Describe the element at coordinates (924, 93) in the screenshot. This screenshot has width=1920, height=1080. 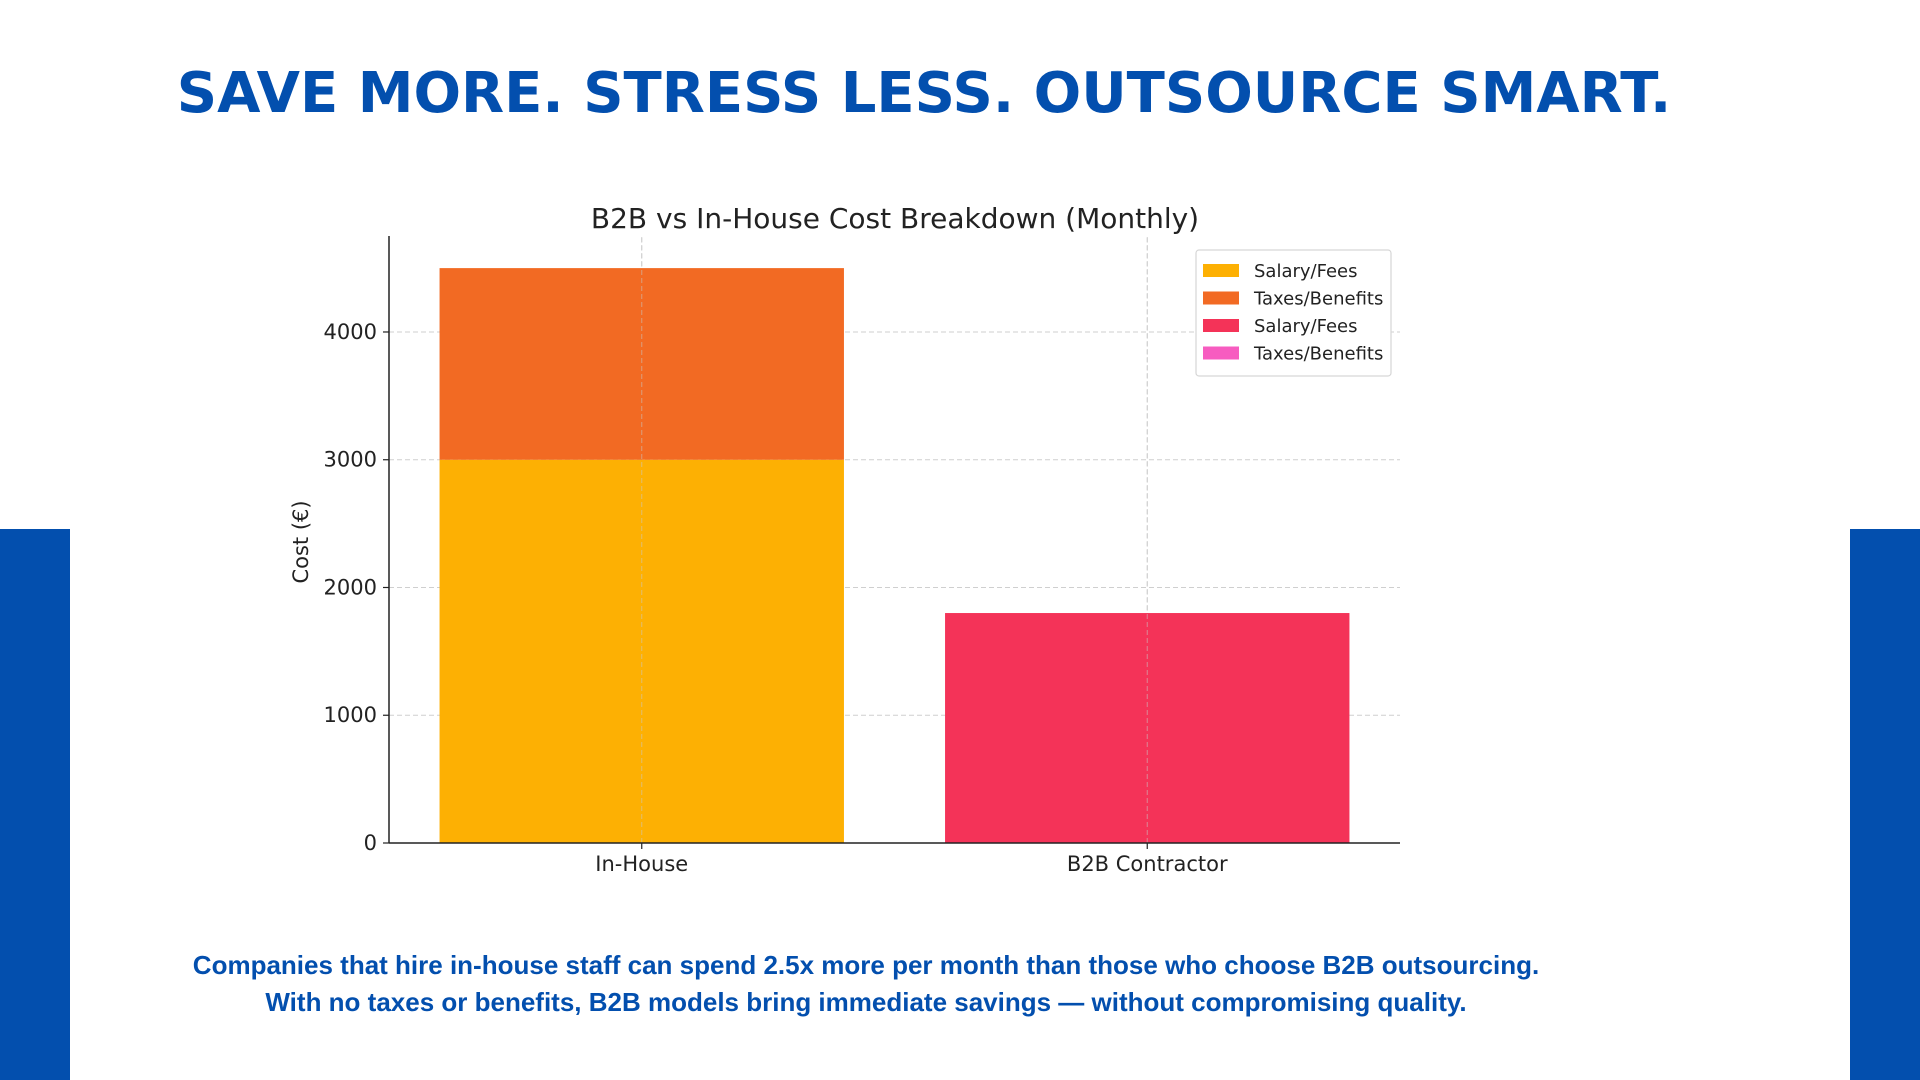
I see `page-title: SAVE MORE. STRESS LESS. OUTSOURCE SMART.` at that location.